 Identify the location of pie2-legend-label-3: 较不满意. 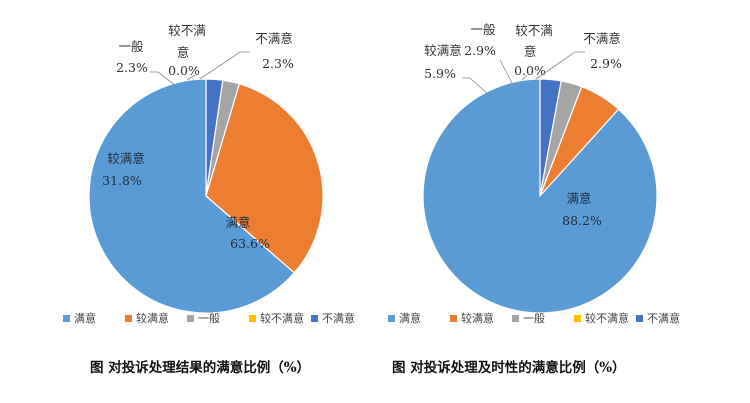
(607, 318).